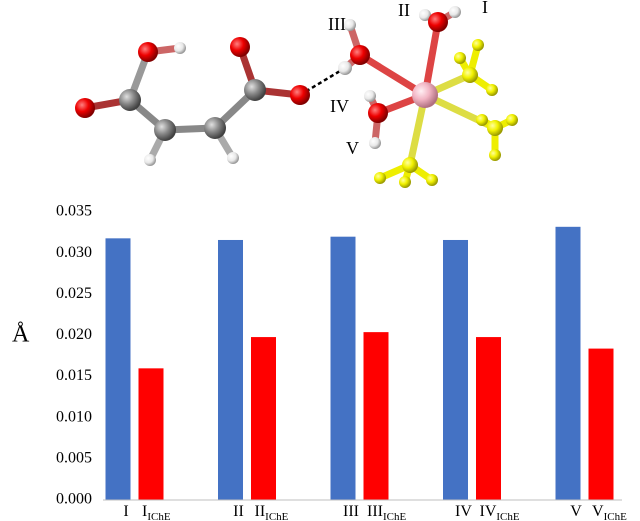 This screenshot has height=521, width=640. Describe the element at coordinates (337, 24) in the screenshot. I see `ligand-label: III` at that location.